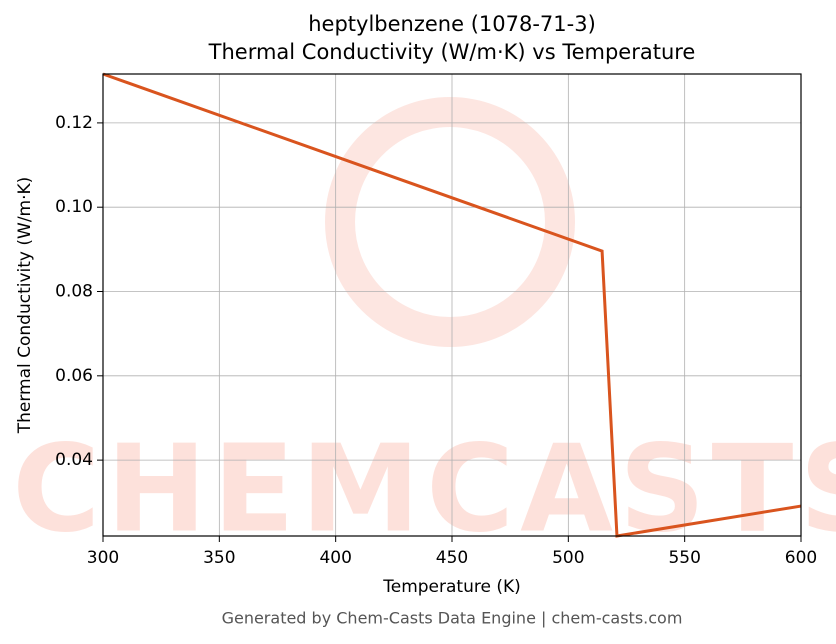  I want to click on y-tick-label: 0.06, so click(74, 376).